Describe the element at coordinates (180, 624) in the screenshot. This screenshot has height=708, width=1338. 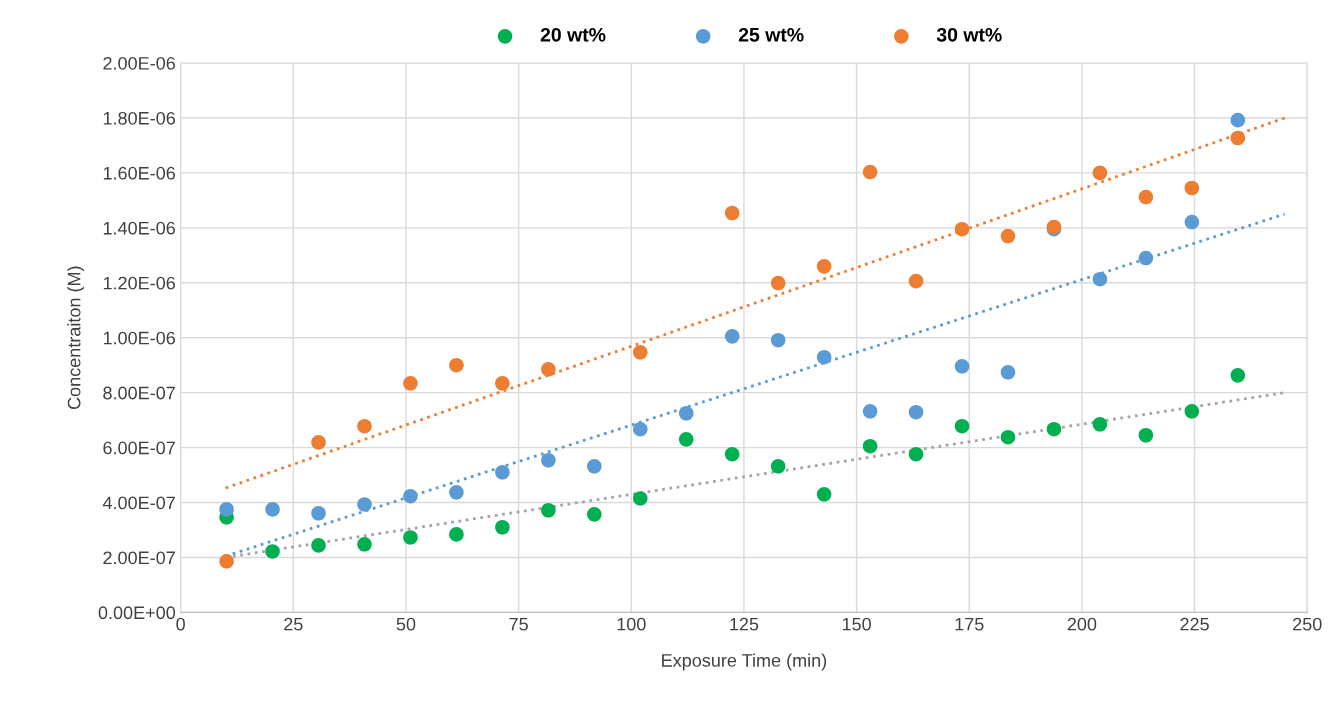
I see `x-tick-label: 0` at that location.